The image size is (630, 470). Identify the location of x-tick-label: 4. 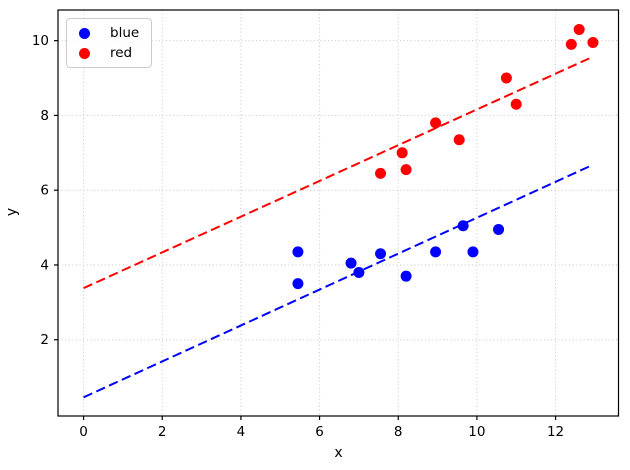
(241, 432).